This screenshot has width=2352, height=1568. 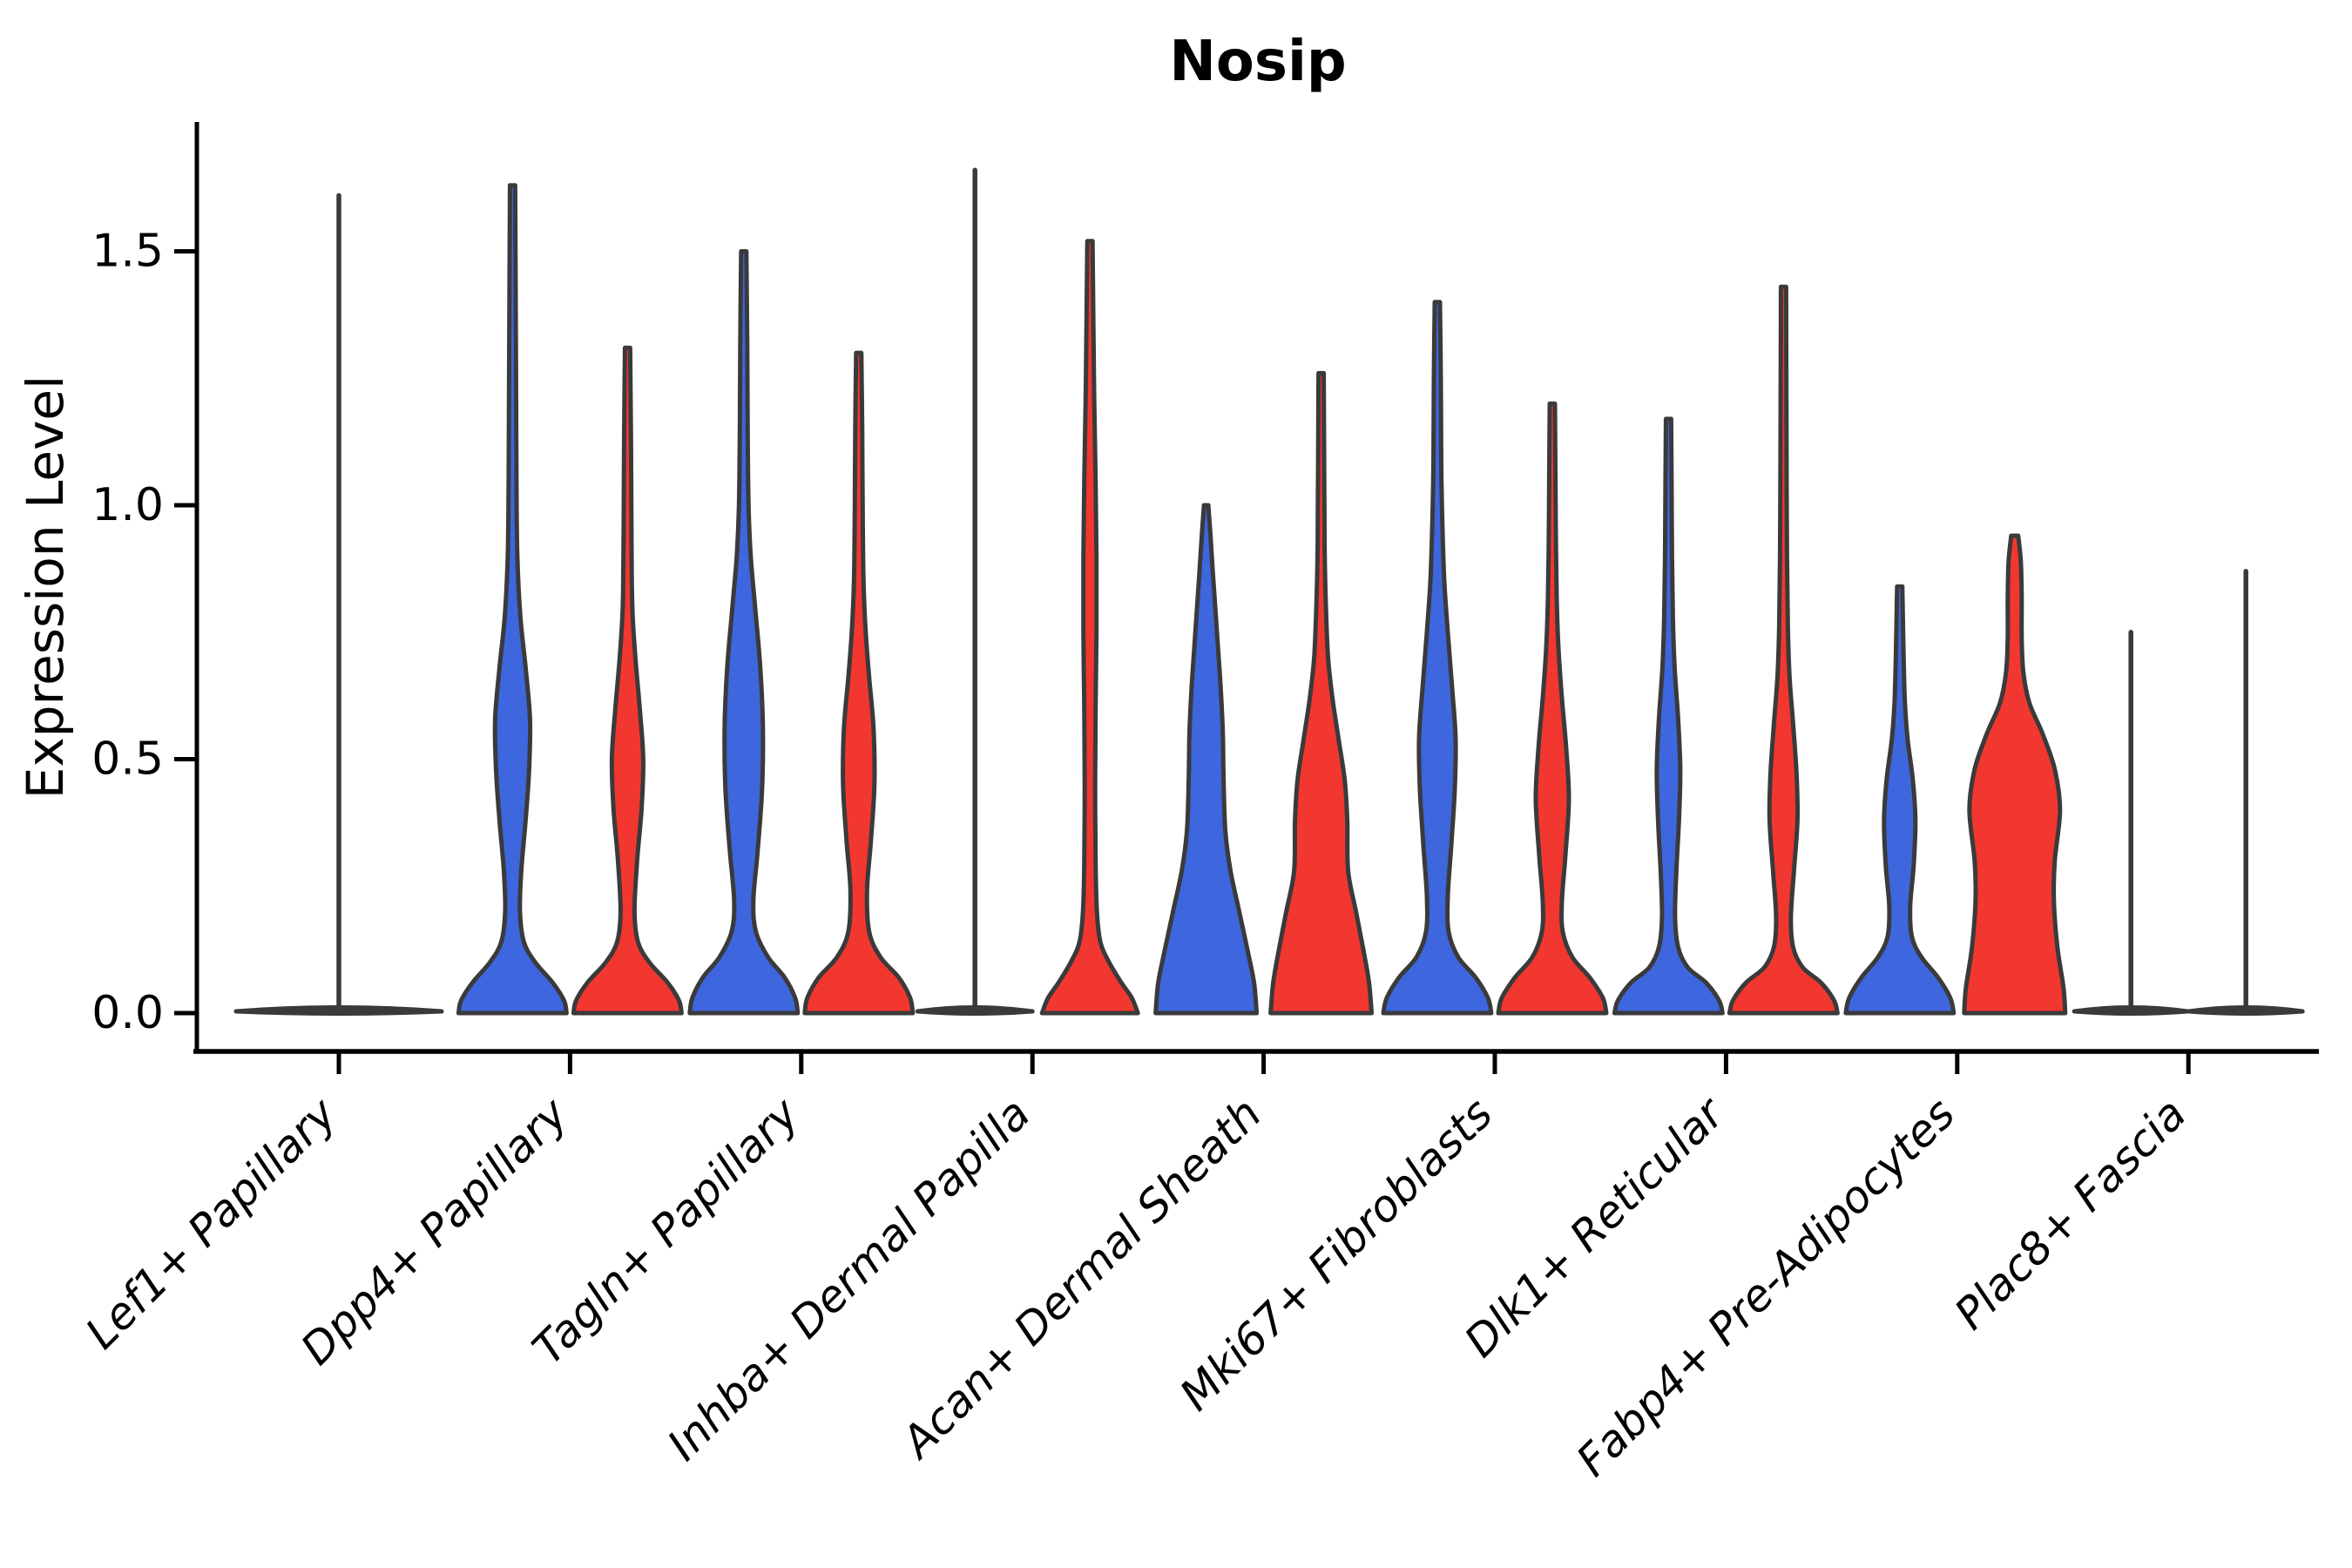 What do you see at coordinates (2131, 823) in the screenshot?
I see `violin-plac8-fascia-blue` at bounding box center [2131, 823].